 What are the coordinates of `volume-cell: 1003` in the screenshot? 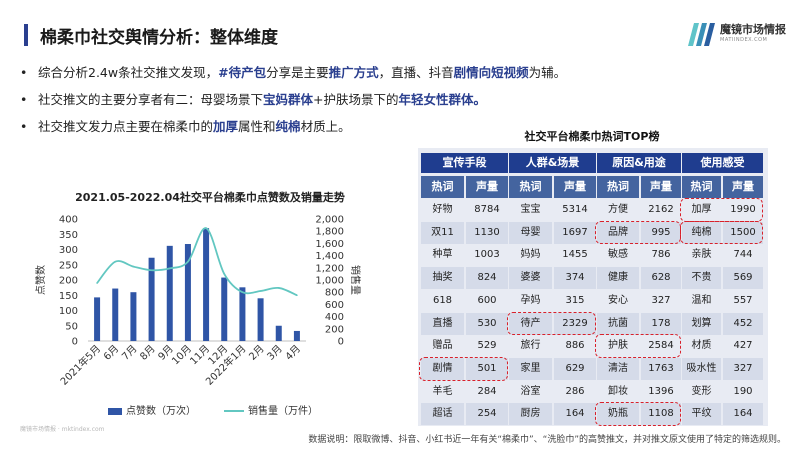 It's located at (487, 255).